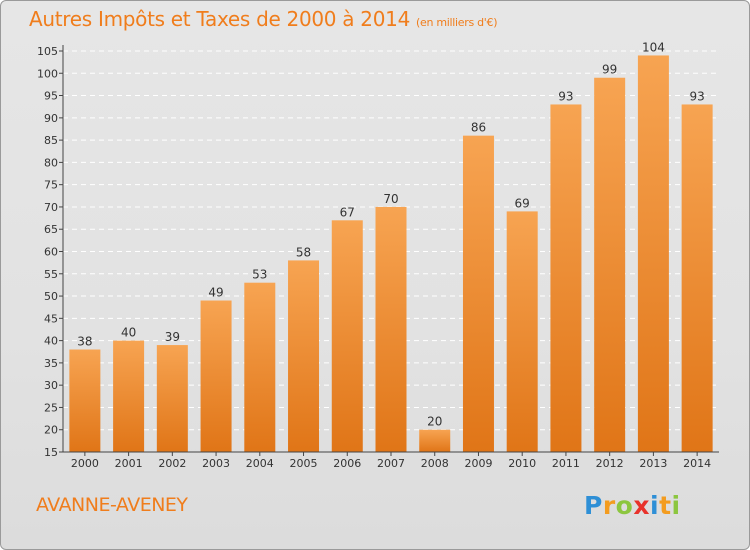  Describe the element at coordinates (435, 463) in the screenshot. I see `x-tick-label: 2008` at that location.